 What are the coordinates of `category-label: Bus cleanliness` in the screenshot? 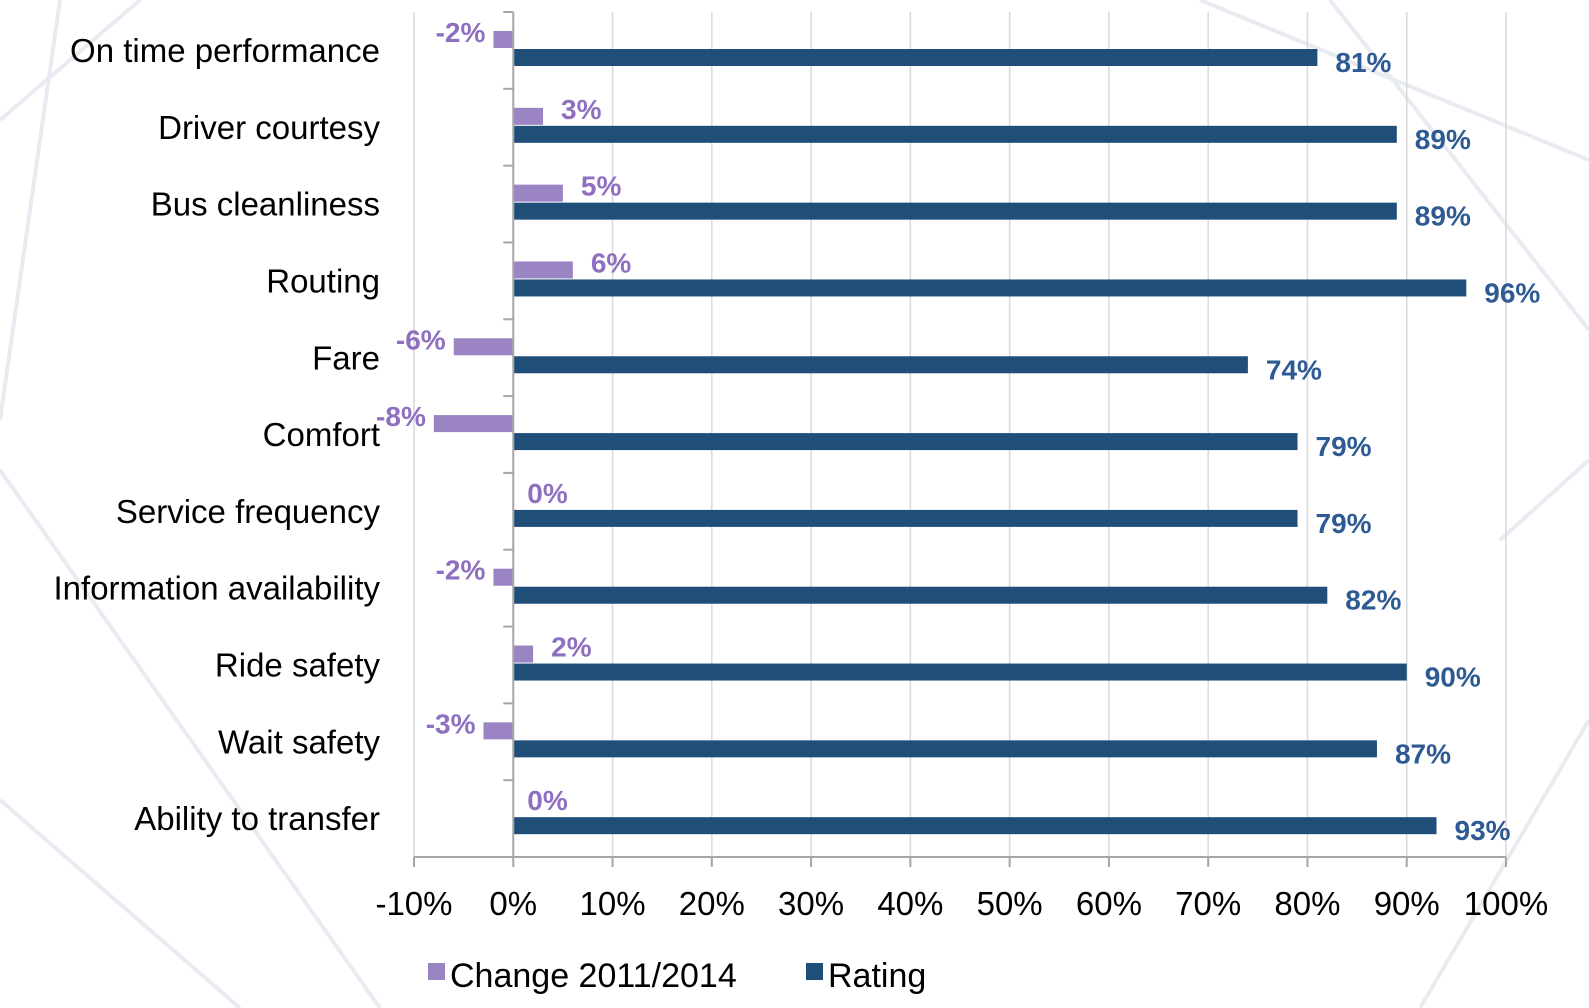 It's located at (265, 204).